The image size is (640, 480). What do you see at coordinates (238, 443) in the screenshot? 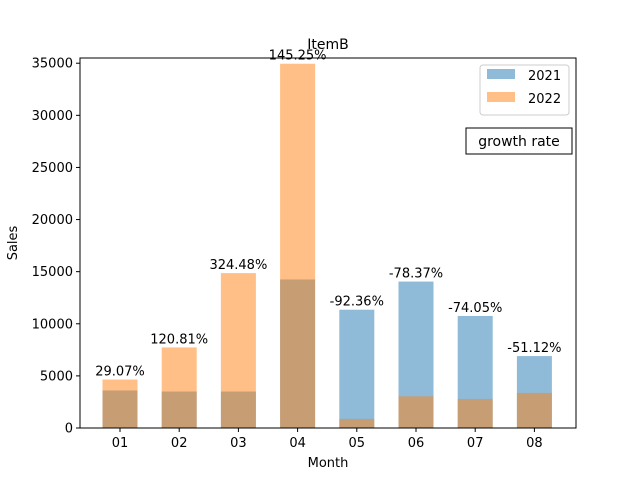
I see `x-tick-label: 03` at bounding box center [238, 443].